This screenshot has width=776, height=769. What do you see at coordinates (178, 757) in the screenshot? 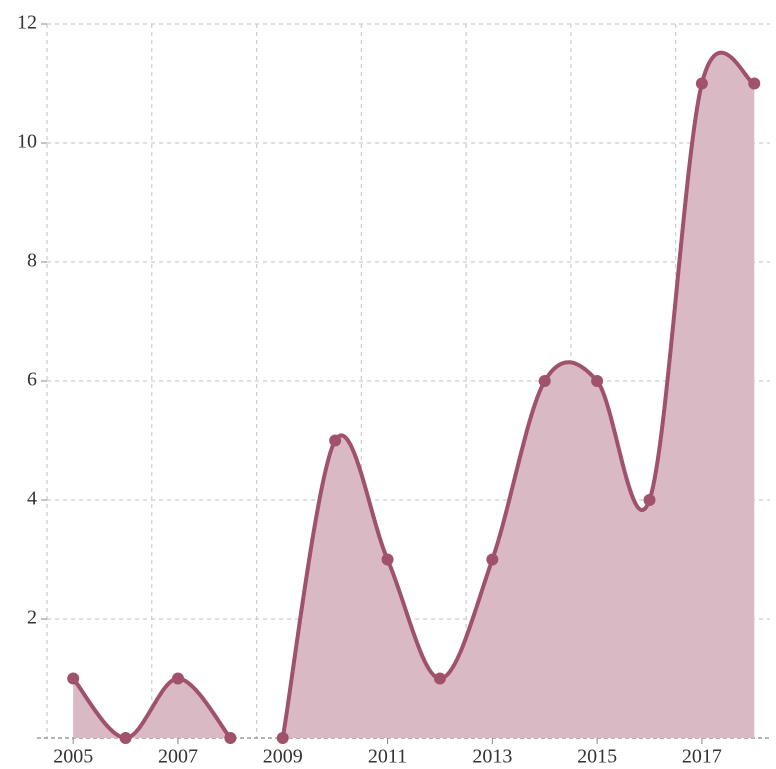
I see `x-tick-label: 2007` at bounding box center [178, 757].